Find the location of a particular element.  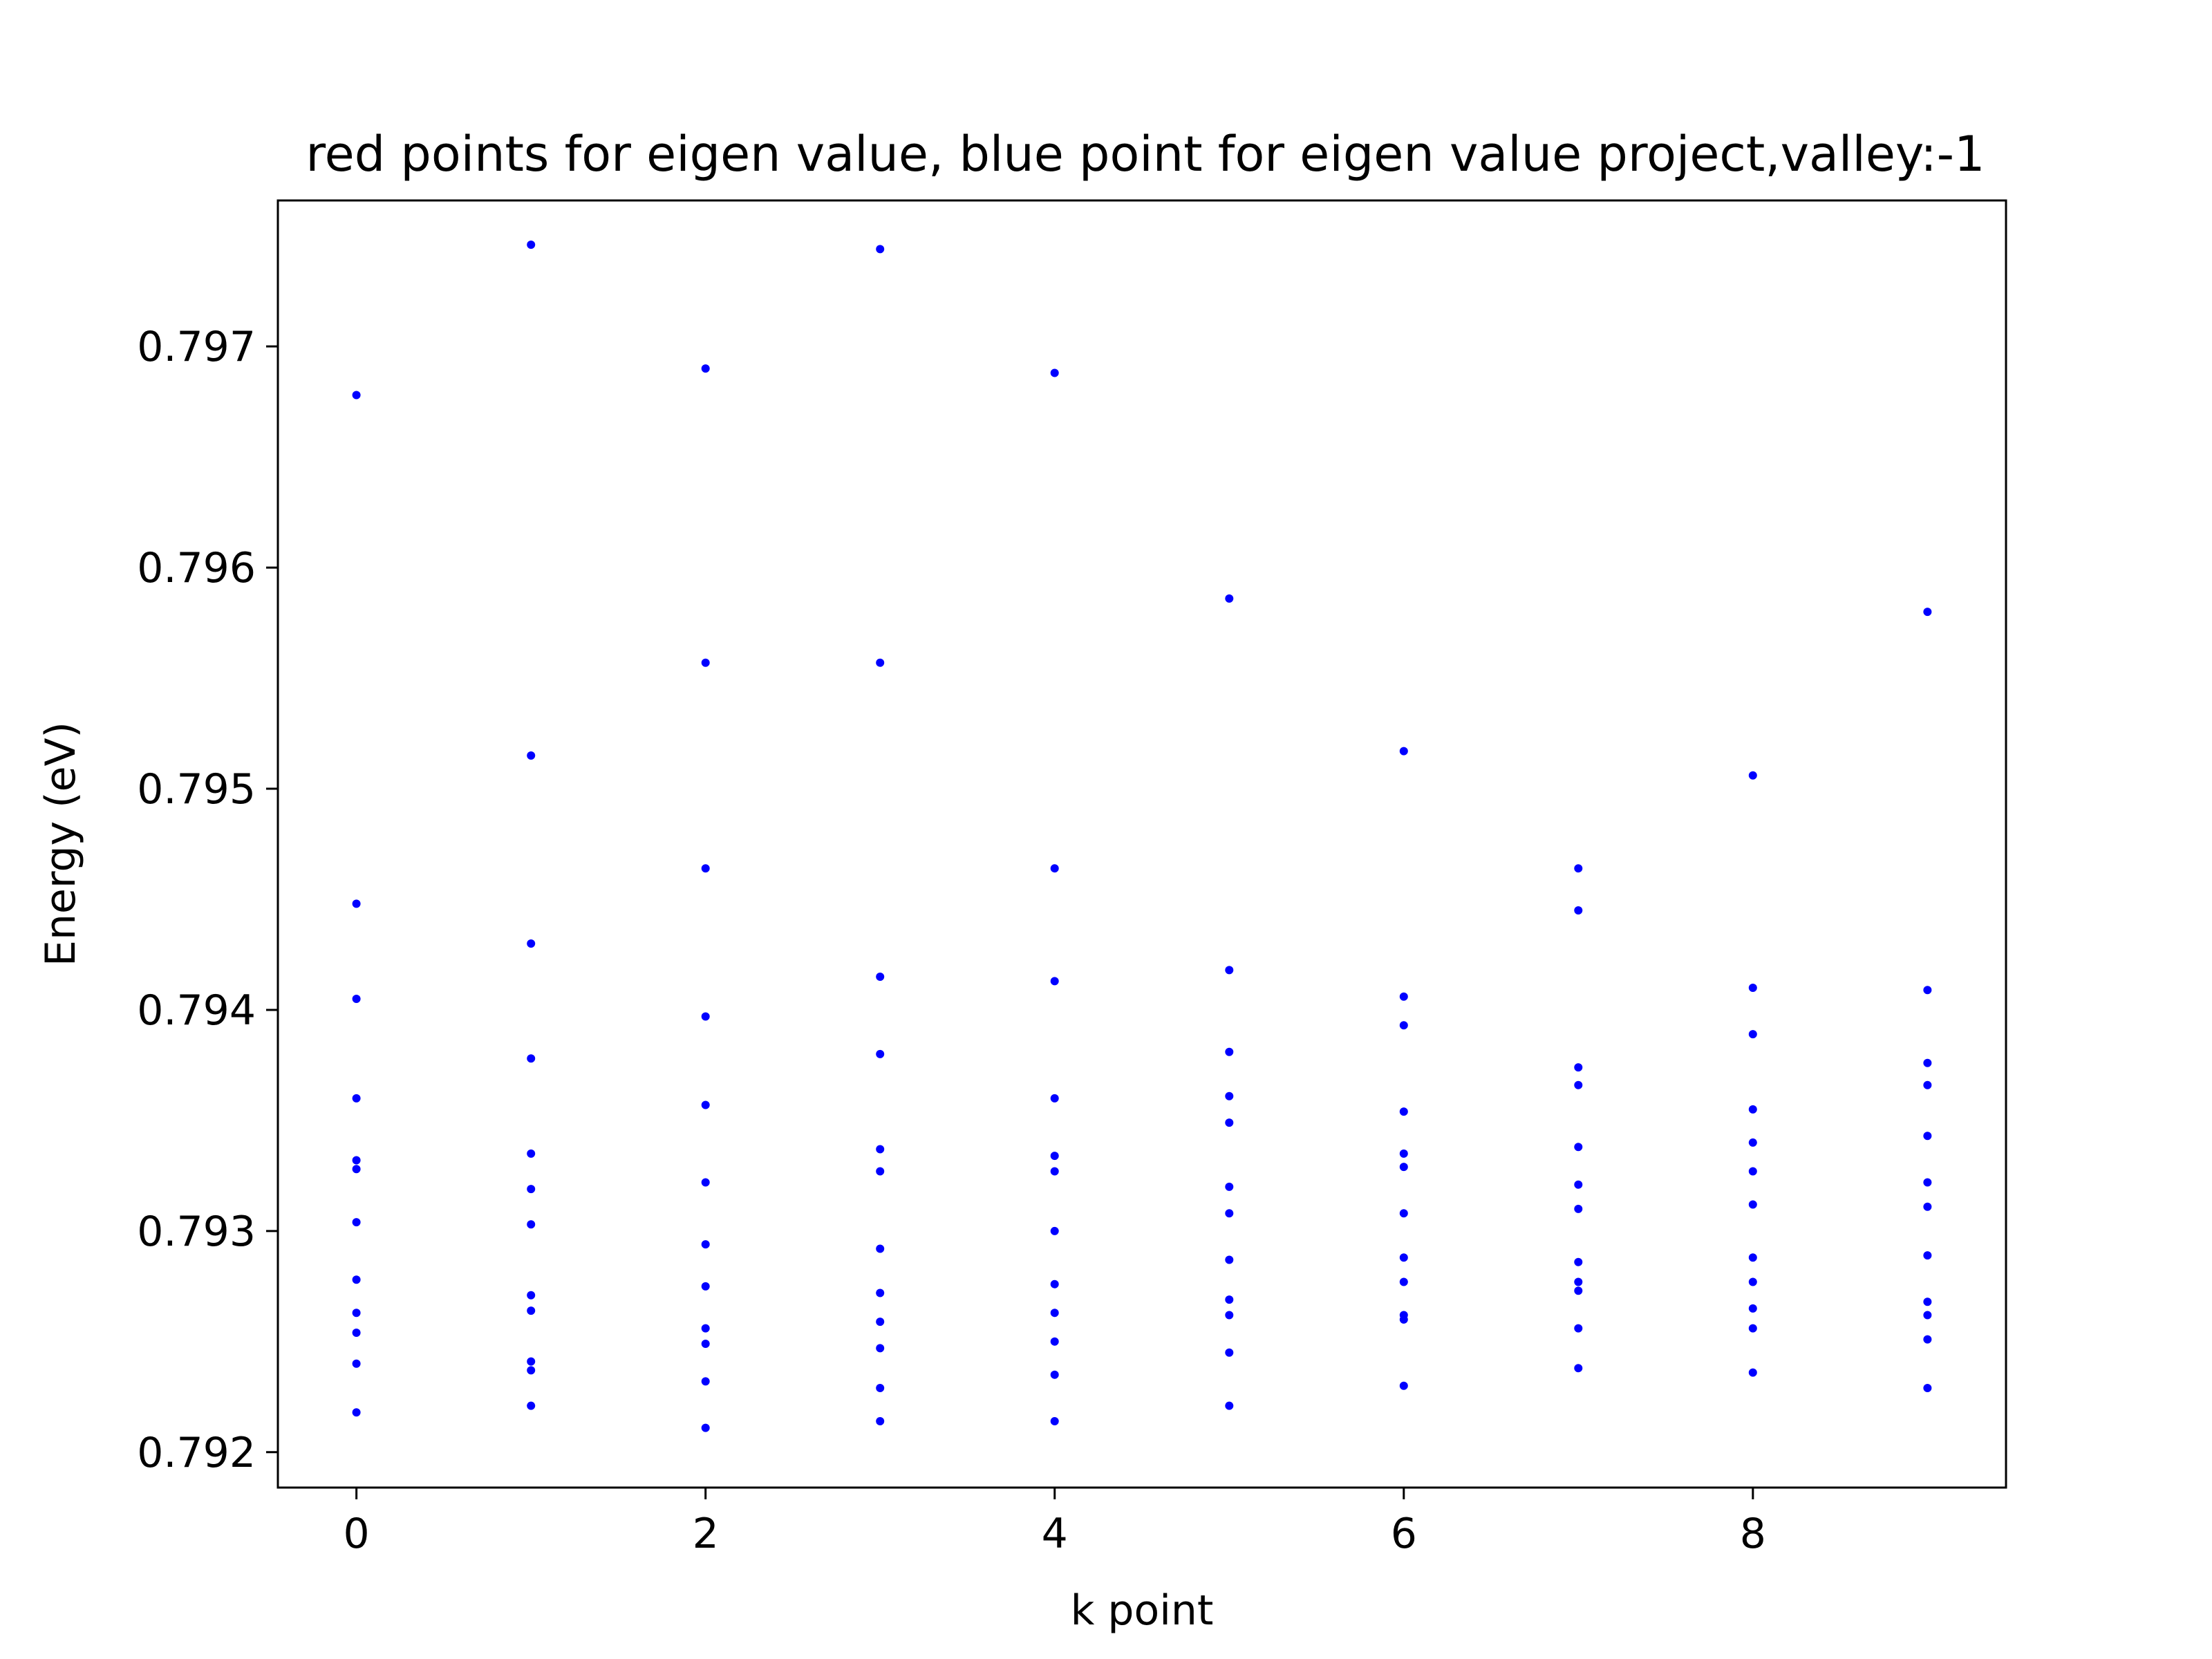

y-tick-label: 0.794 is located at coordinates (197, 1011).